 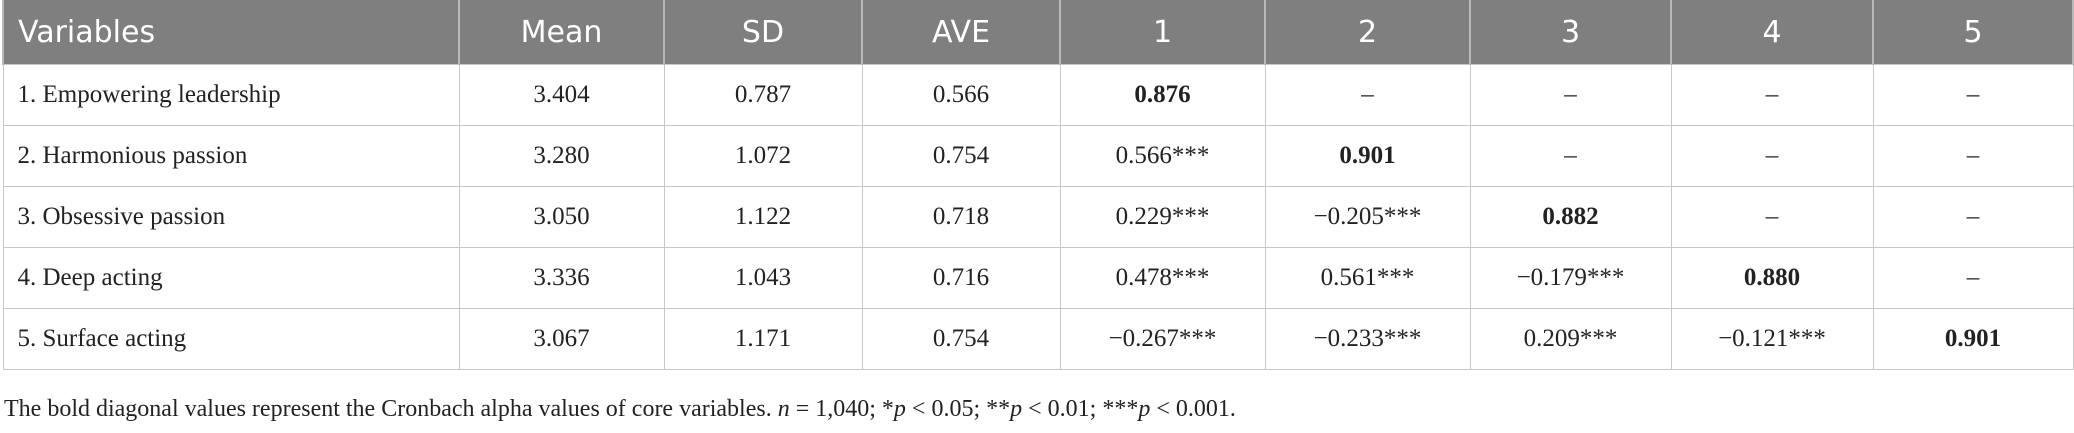 What do you see at coordinates (1367, 278) in the screenshot?
I see `table-cell: 0.561***` at bounding box center [1367, 278].